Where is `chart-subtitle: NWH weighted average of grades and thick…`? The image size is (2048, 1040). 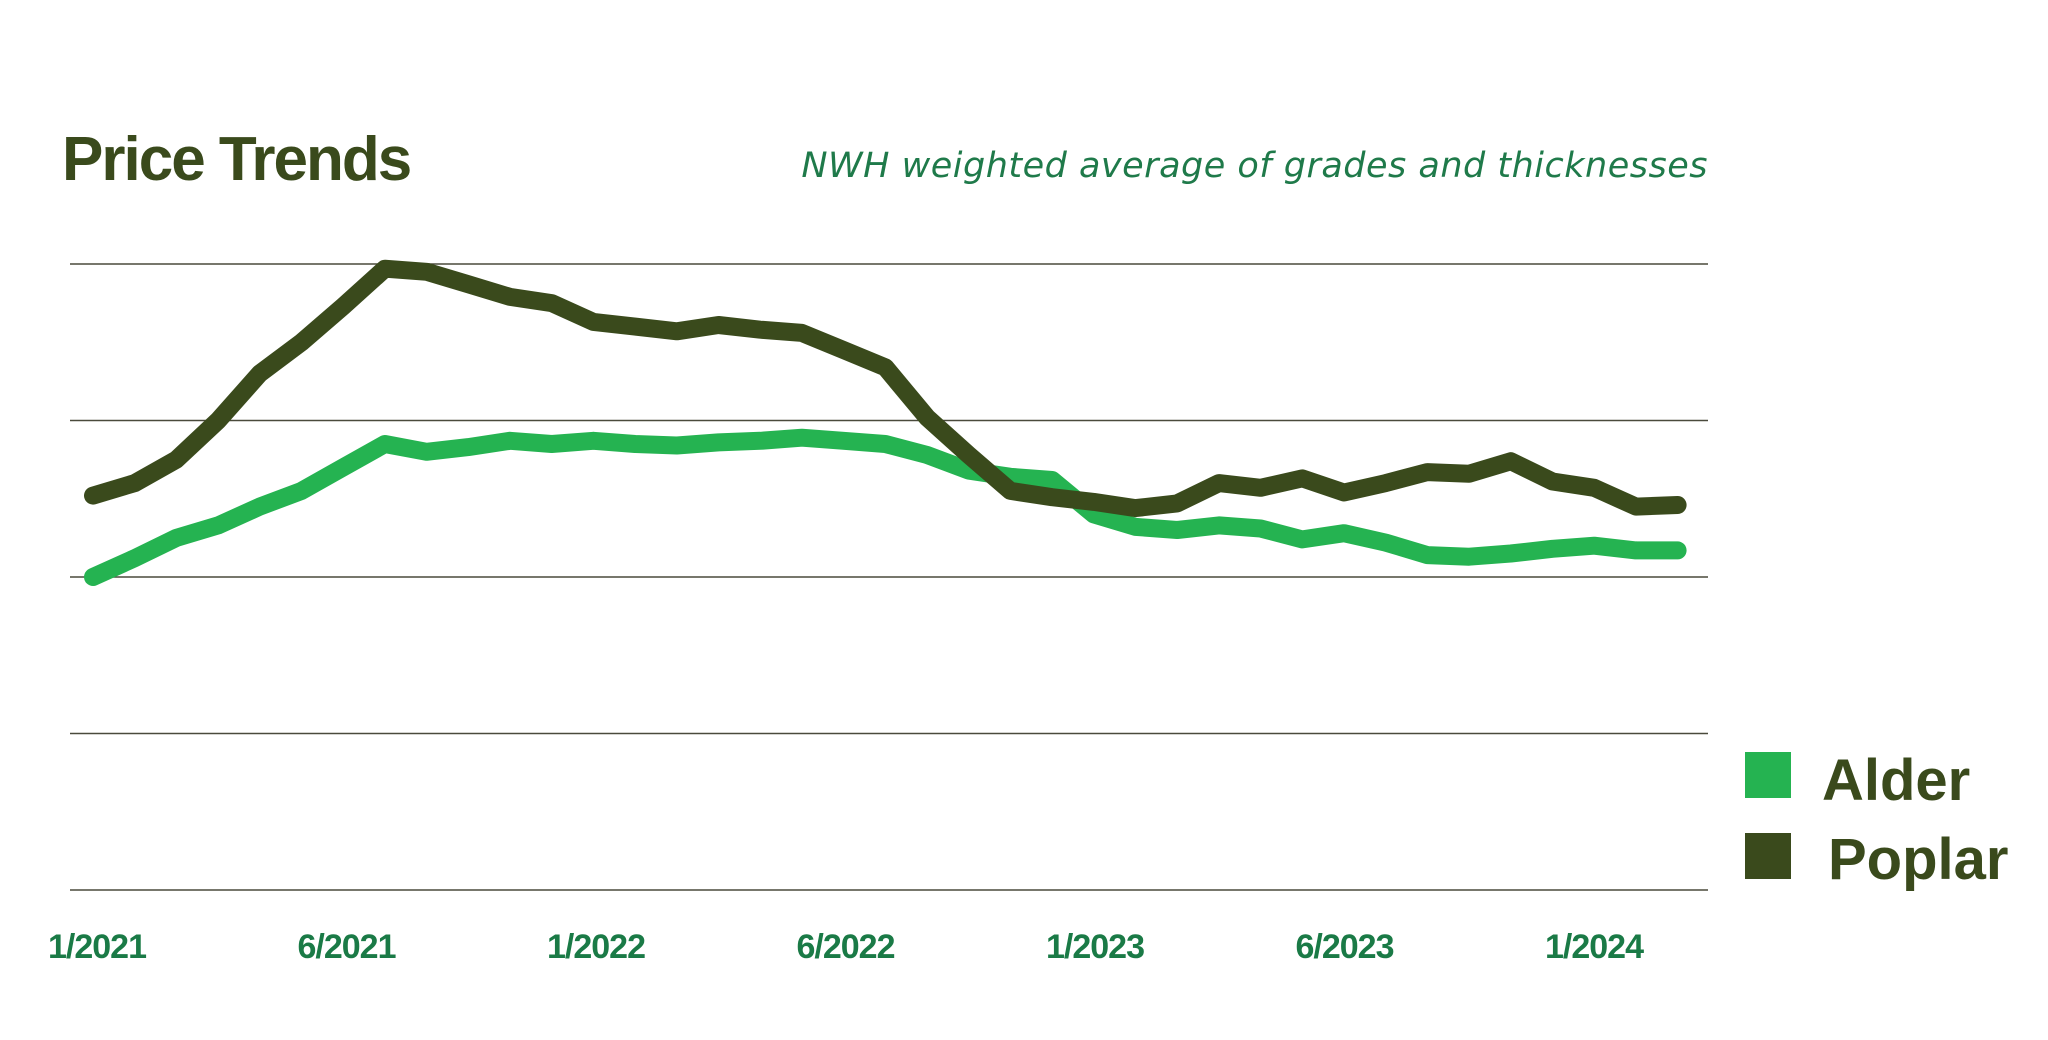
chart-subtitle: NWH weighted average of grades and thick… is located at coordinates (1254, 166).